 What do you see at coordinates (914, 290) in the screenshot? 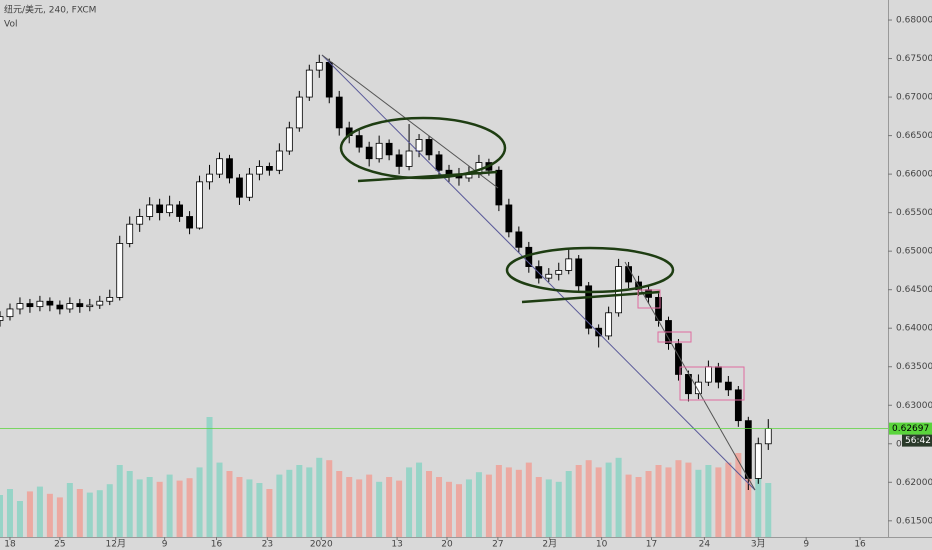
I see `y-tick-label: 0.64500` at bounding box center [914, 290].